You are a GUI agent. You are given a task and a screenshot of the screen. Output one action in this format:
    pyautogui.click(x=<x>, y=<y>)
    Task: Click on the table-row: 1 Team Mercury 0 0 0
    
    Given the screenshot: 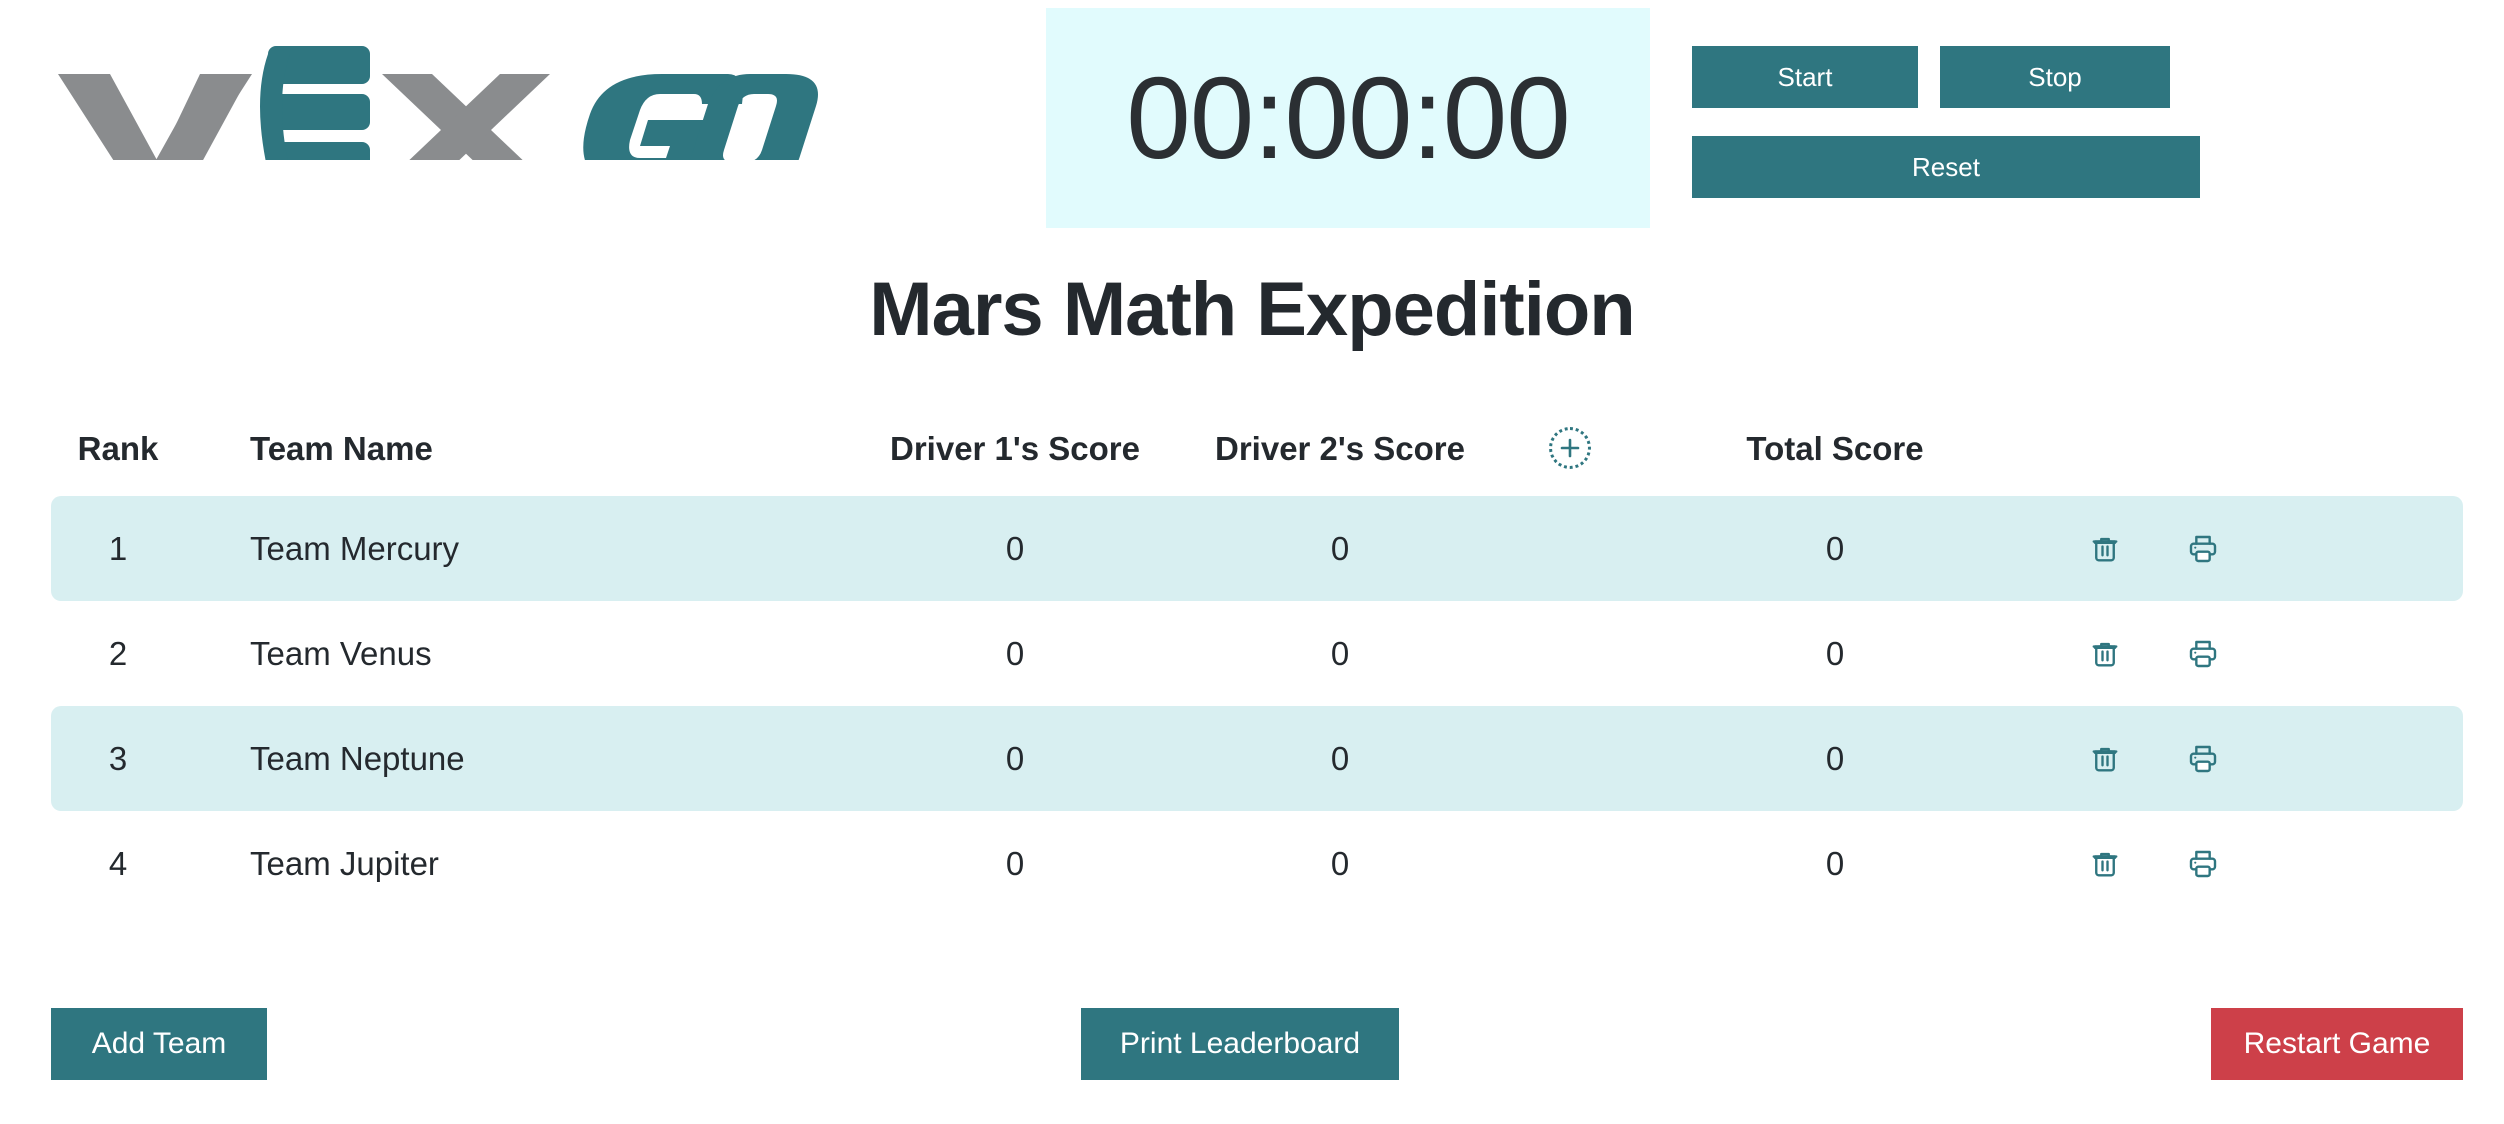 What is the action you would take?
    pyautogui.click(x=1257, y=548)
    